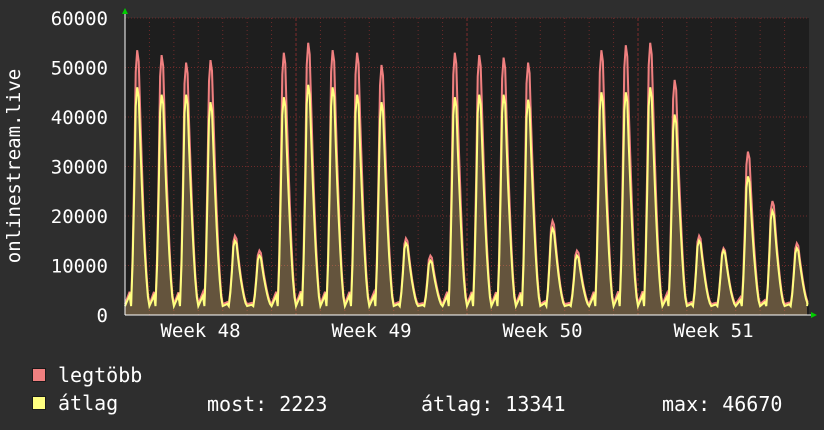 The image size is (824, 430). I want to click on y-tick-label: 30000, so click(79, 168).